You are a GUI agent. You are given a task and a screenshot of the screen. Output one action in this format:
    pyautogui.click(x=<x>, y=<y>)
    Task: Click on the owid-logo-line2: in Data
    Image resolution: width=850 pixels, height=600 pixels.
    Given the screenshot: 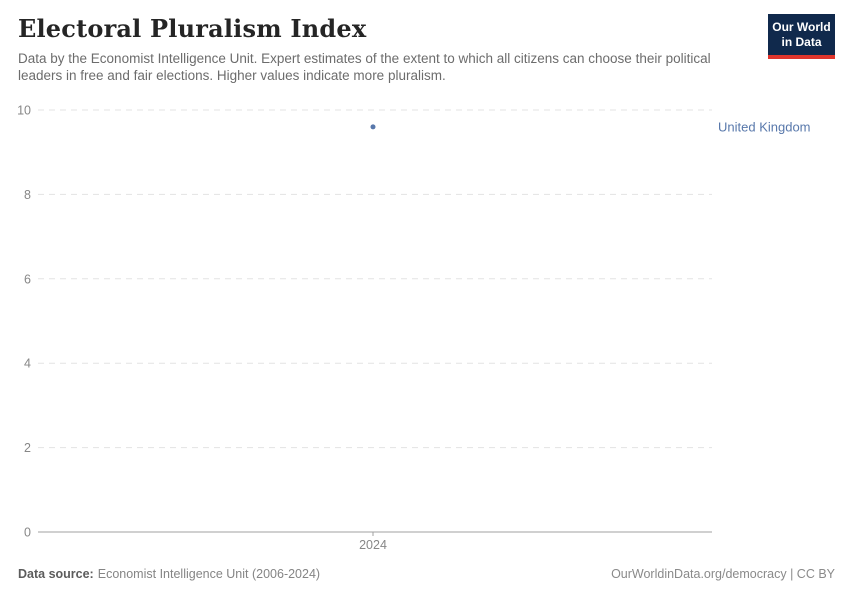 What is the action you would take?
    pyautogui.click(x=801, y=42)
    